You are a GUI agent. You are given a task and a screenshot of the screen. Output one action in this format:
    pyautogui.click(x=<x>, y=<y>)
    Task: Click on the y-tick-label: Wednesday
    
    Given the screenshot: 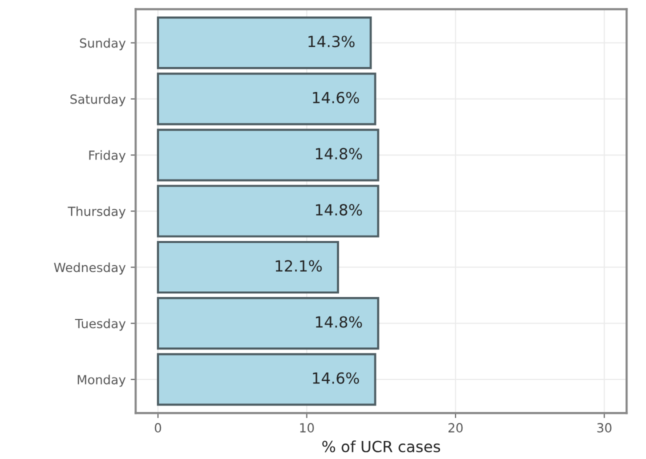 What is the action you would take?
    pyautogui.click(x=90, y=268)
    